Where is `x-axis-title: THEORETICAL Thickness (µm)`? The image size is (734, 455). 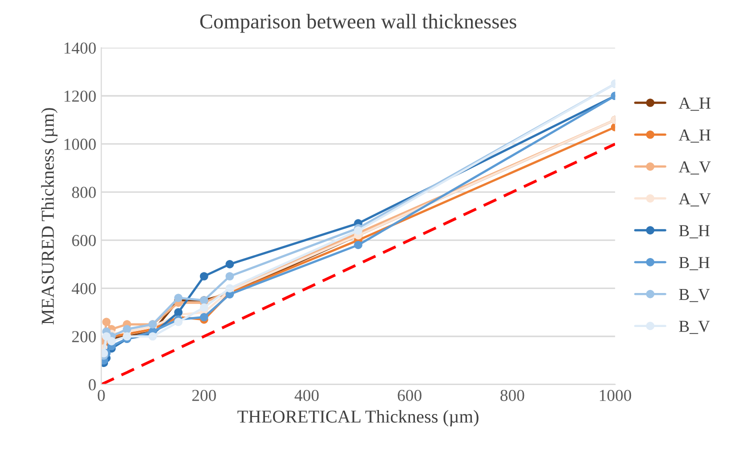
x-axis-title: THEORETICAL Thickness (µm) is located at coordinates (357, 418).